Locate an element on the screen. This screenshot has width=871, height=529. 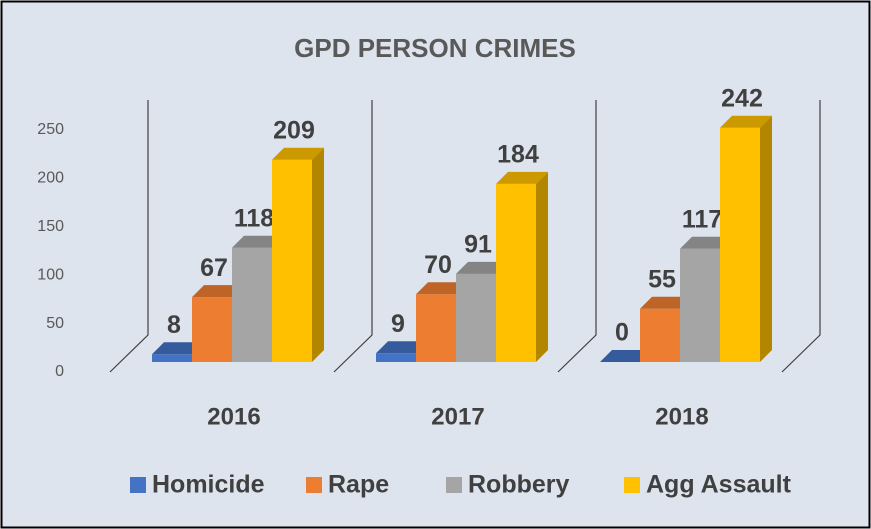
x-tick-label: 2018 is located at coordinates (681, 416).